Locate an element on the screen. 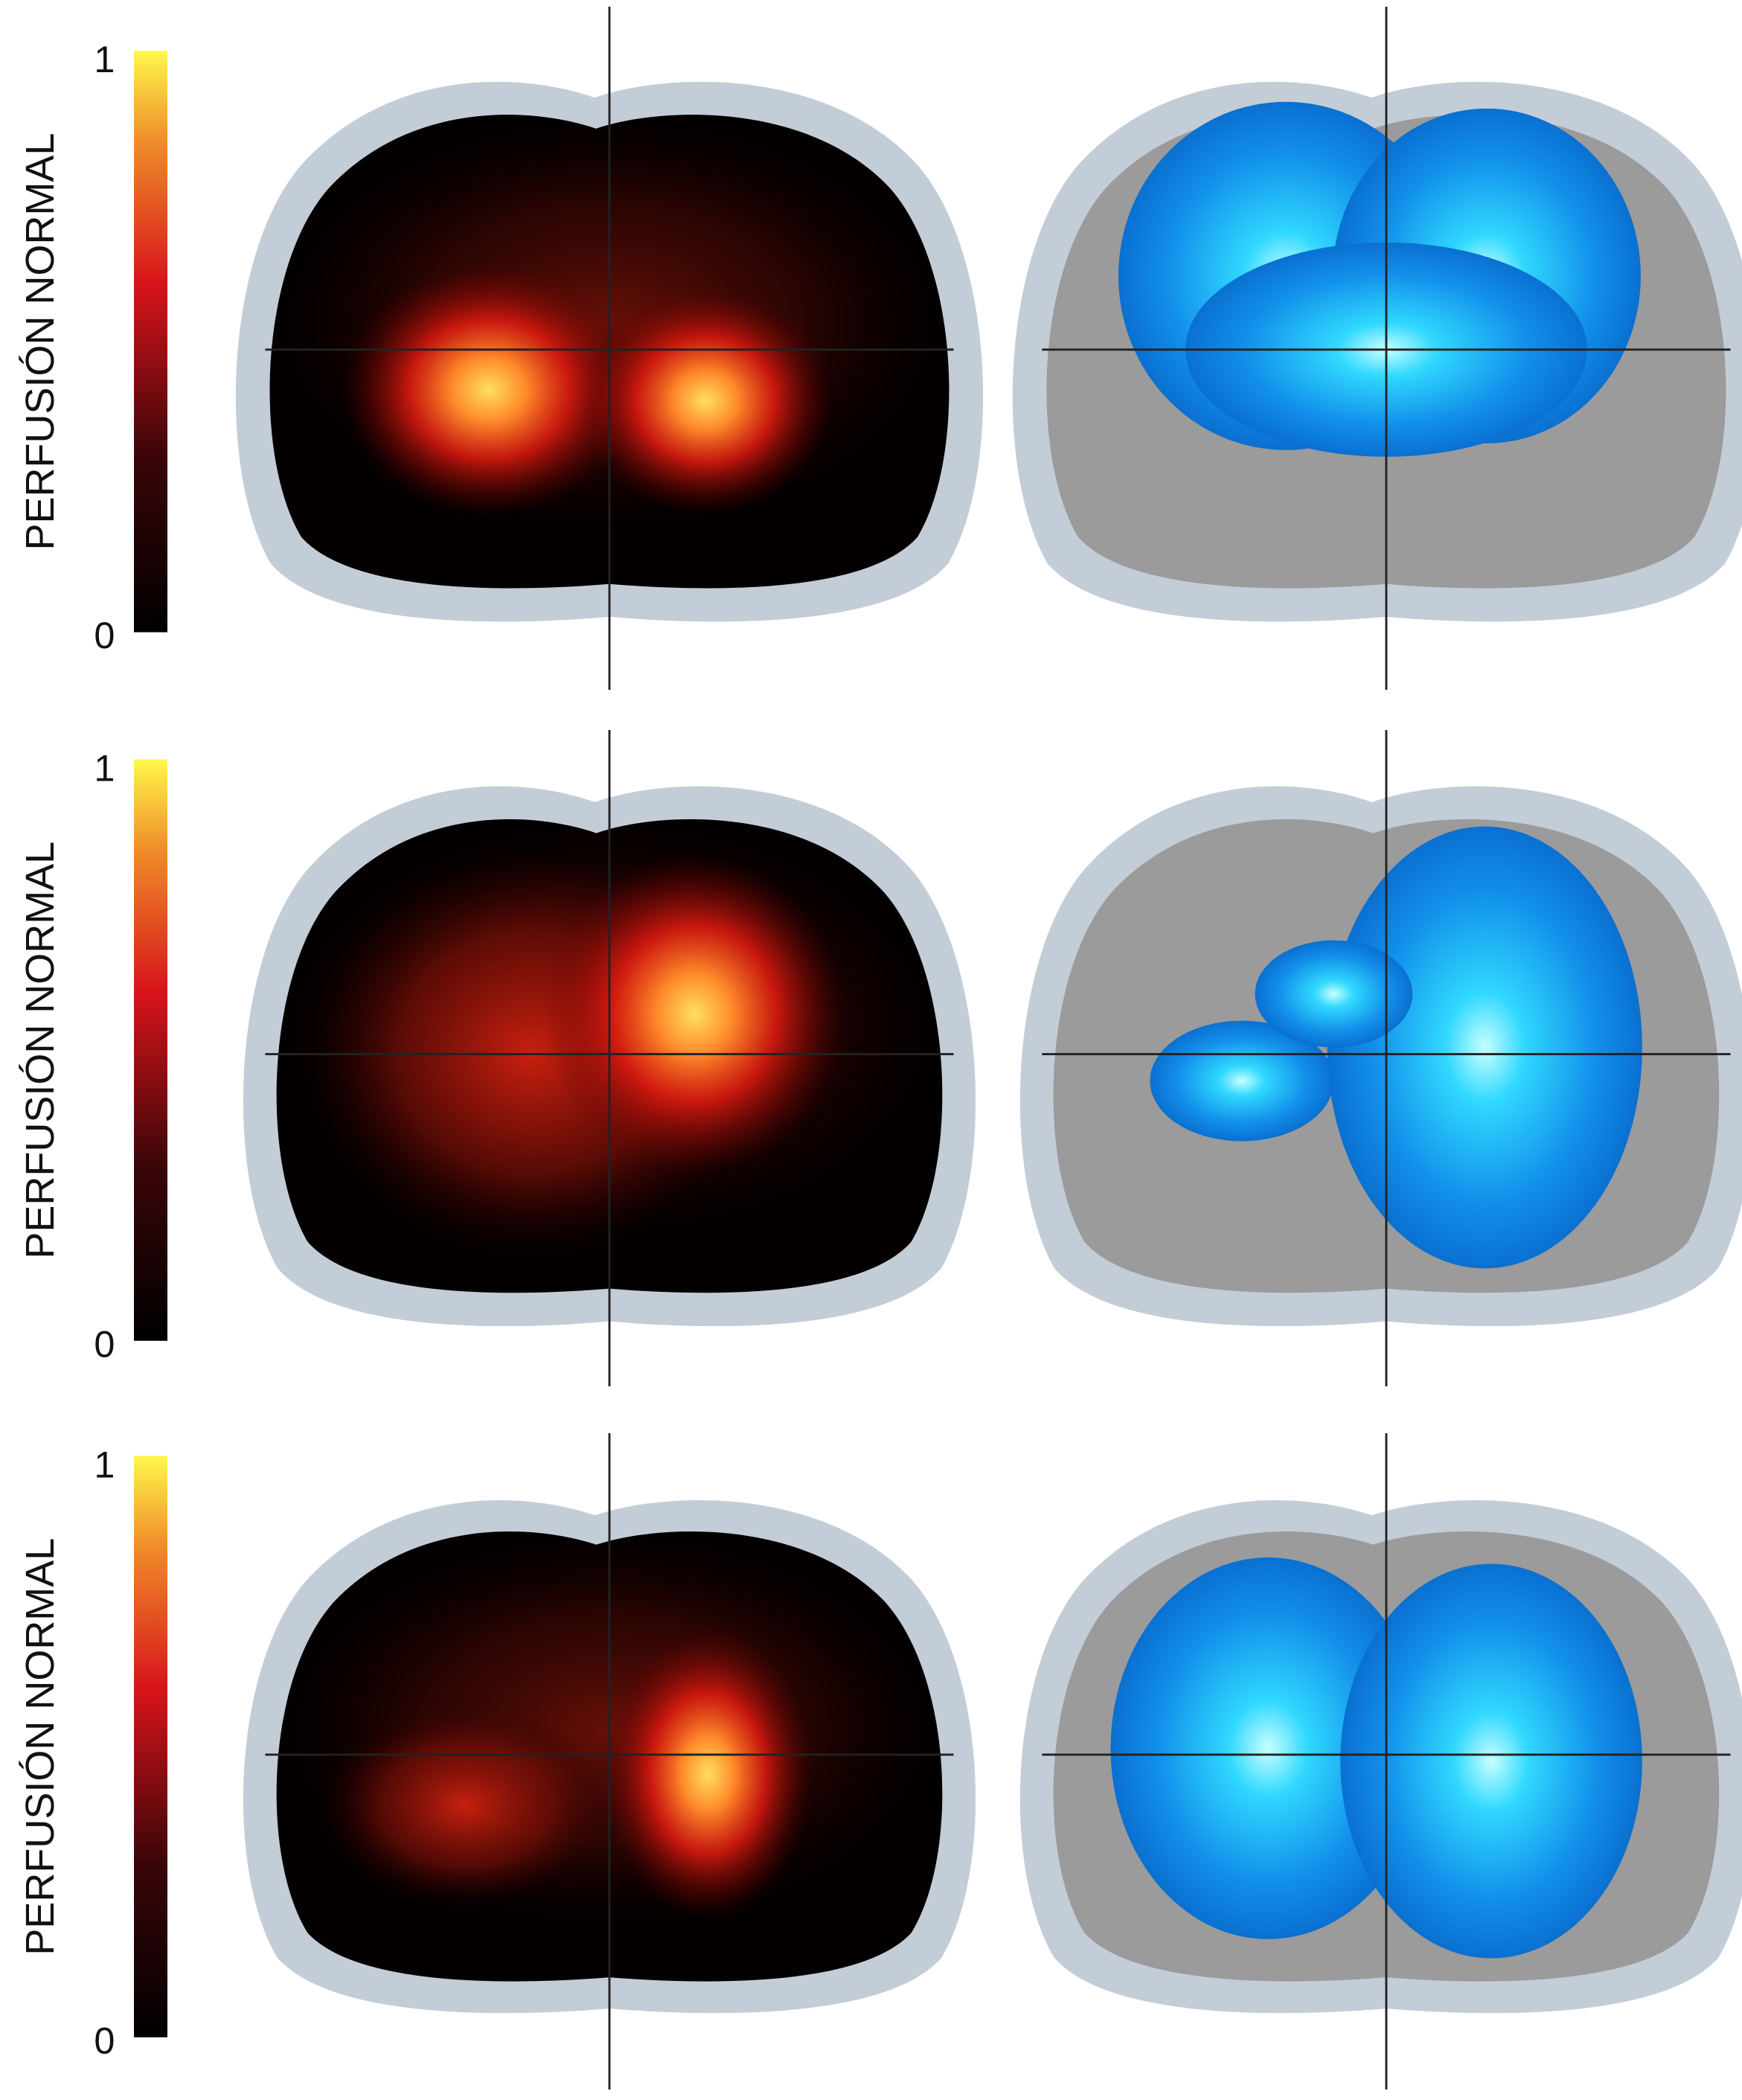 Image resolution: width=1742 pixels, height=2100 pixels. left-image is located at coordinates (609, 1056).